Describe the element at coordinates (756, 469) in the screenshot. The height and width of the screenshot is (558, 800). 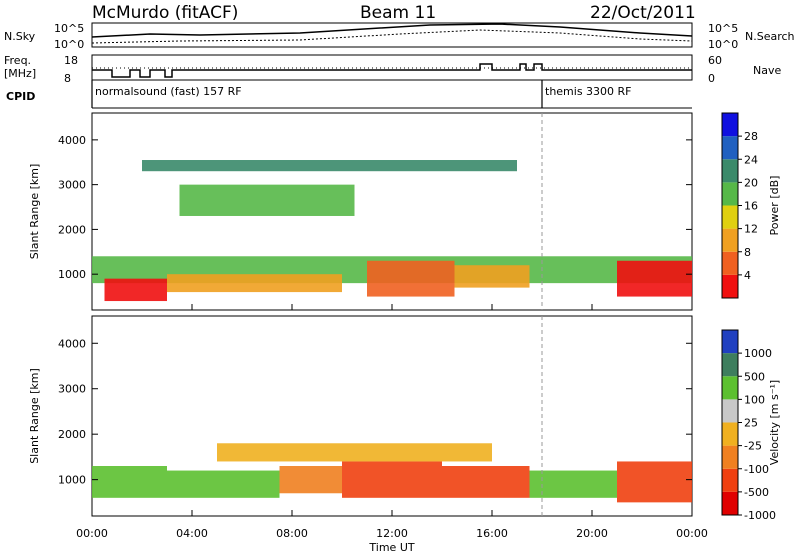
I see `velocity-colorbar-tick-label: -100` at that location.